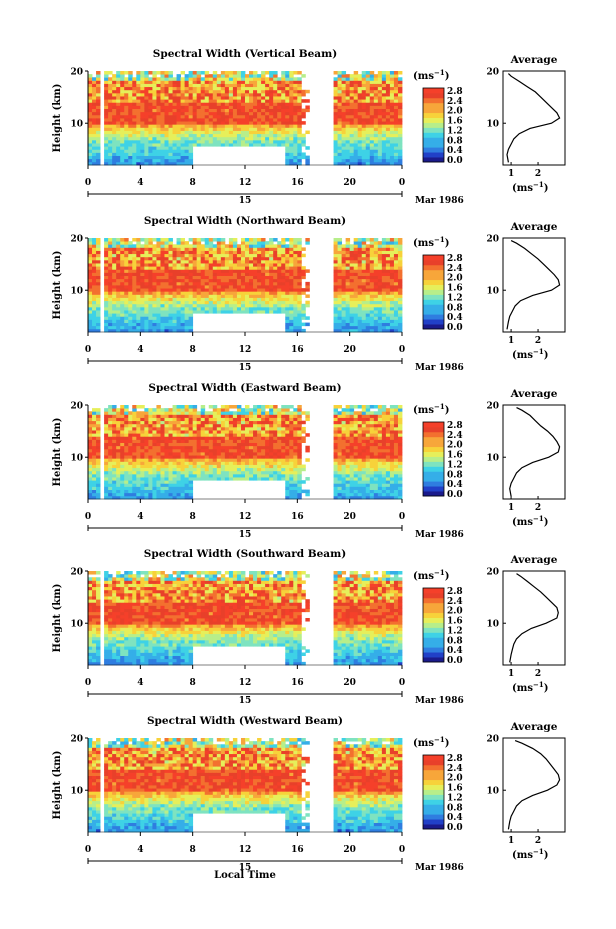  What do you see at coordinates (433, 130) in the screenshot?
I see `colorbar-segment` at bounding box center [433, 130].